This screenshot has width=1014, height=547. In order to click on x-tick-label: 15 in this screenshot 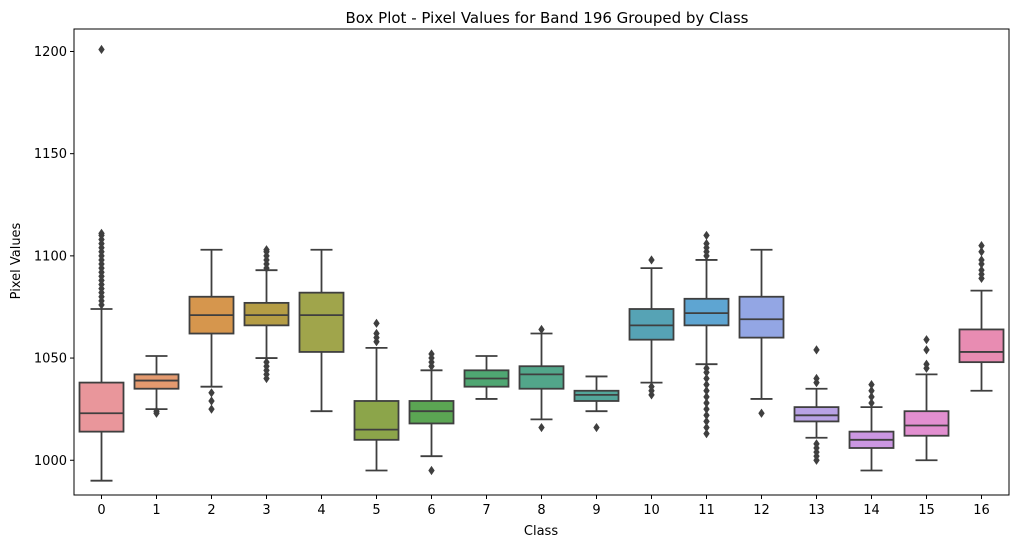, I will do `click(926, 510)`.